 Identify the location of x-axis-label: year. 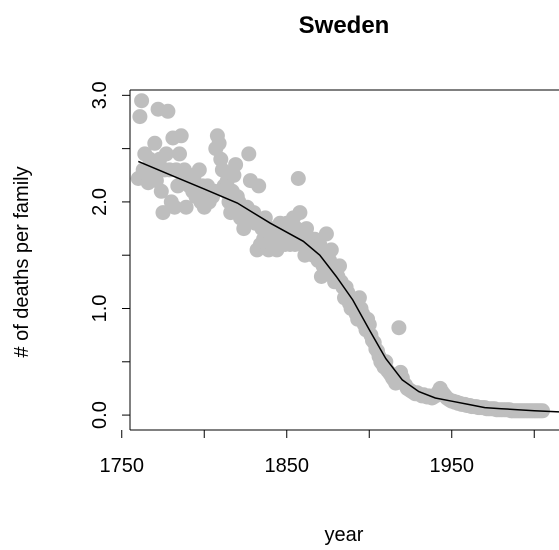
(344, 535).